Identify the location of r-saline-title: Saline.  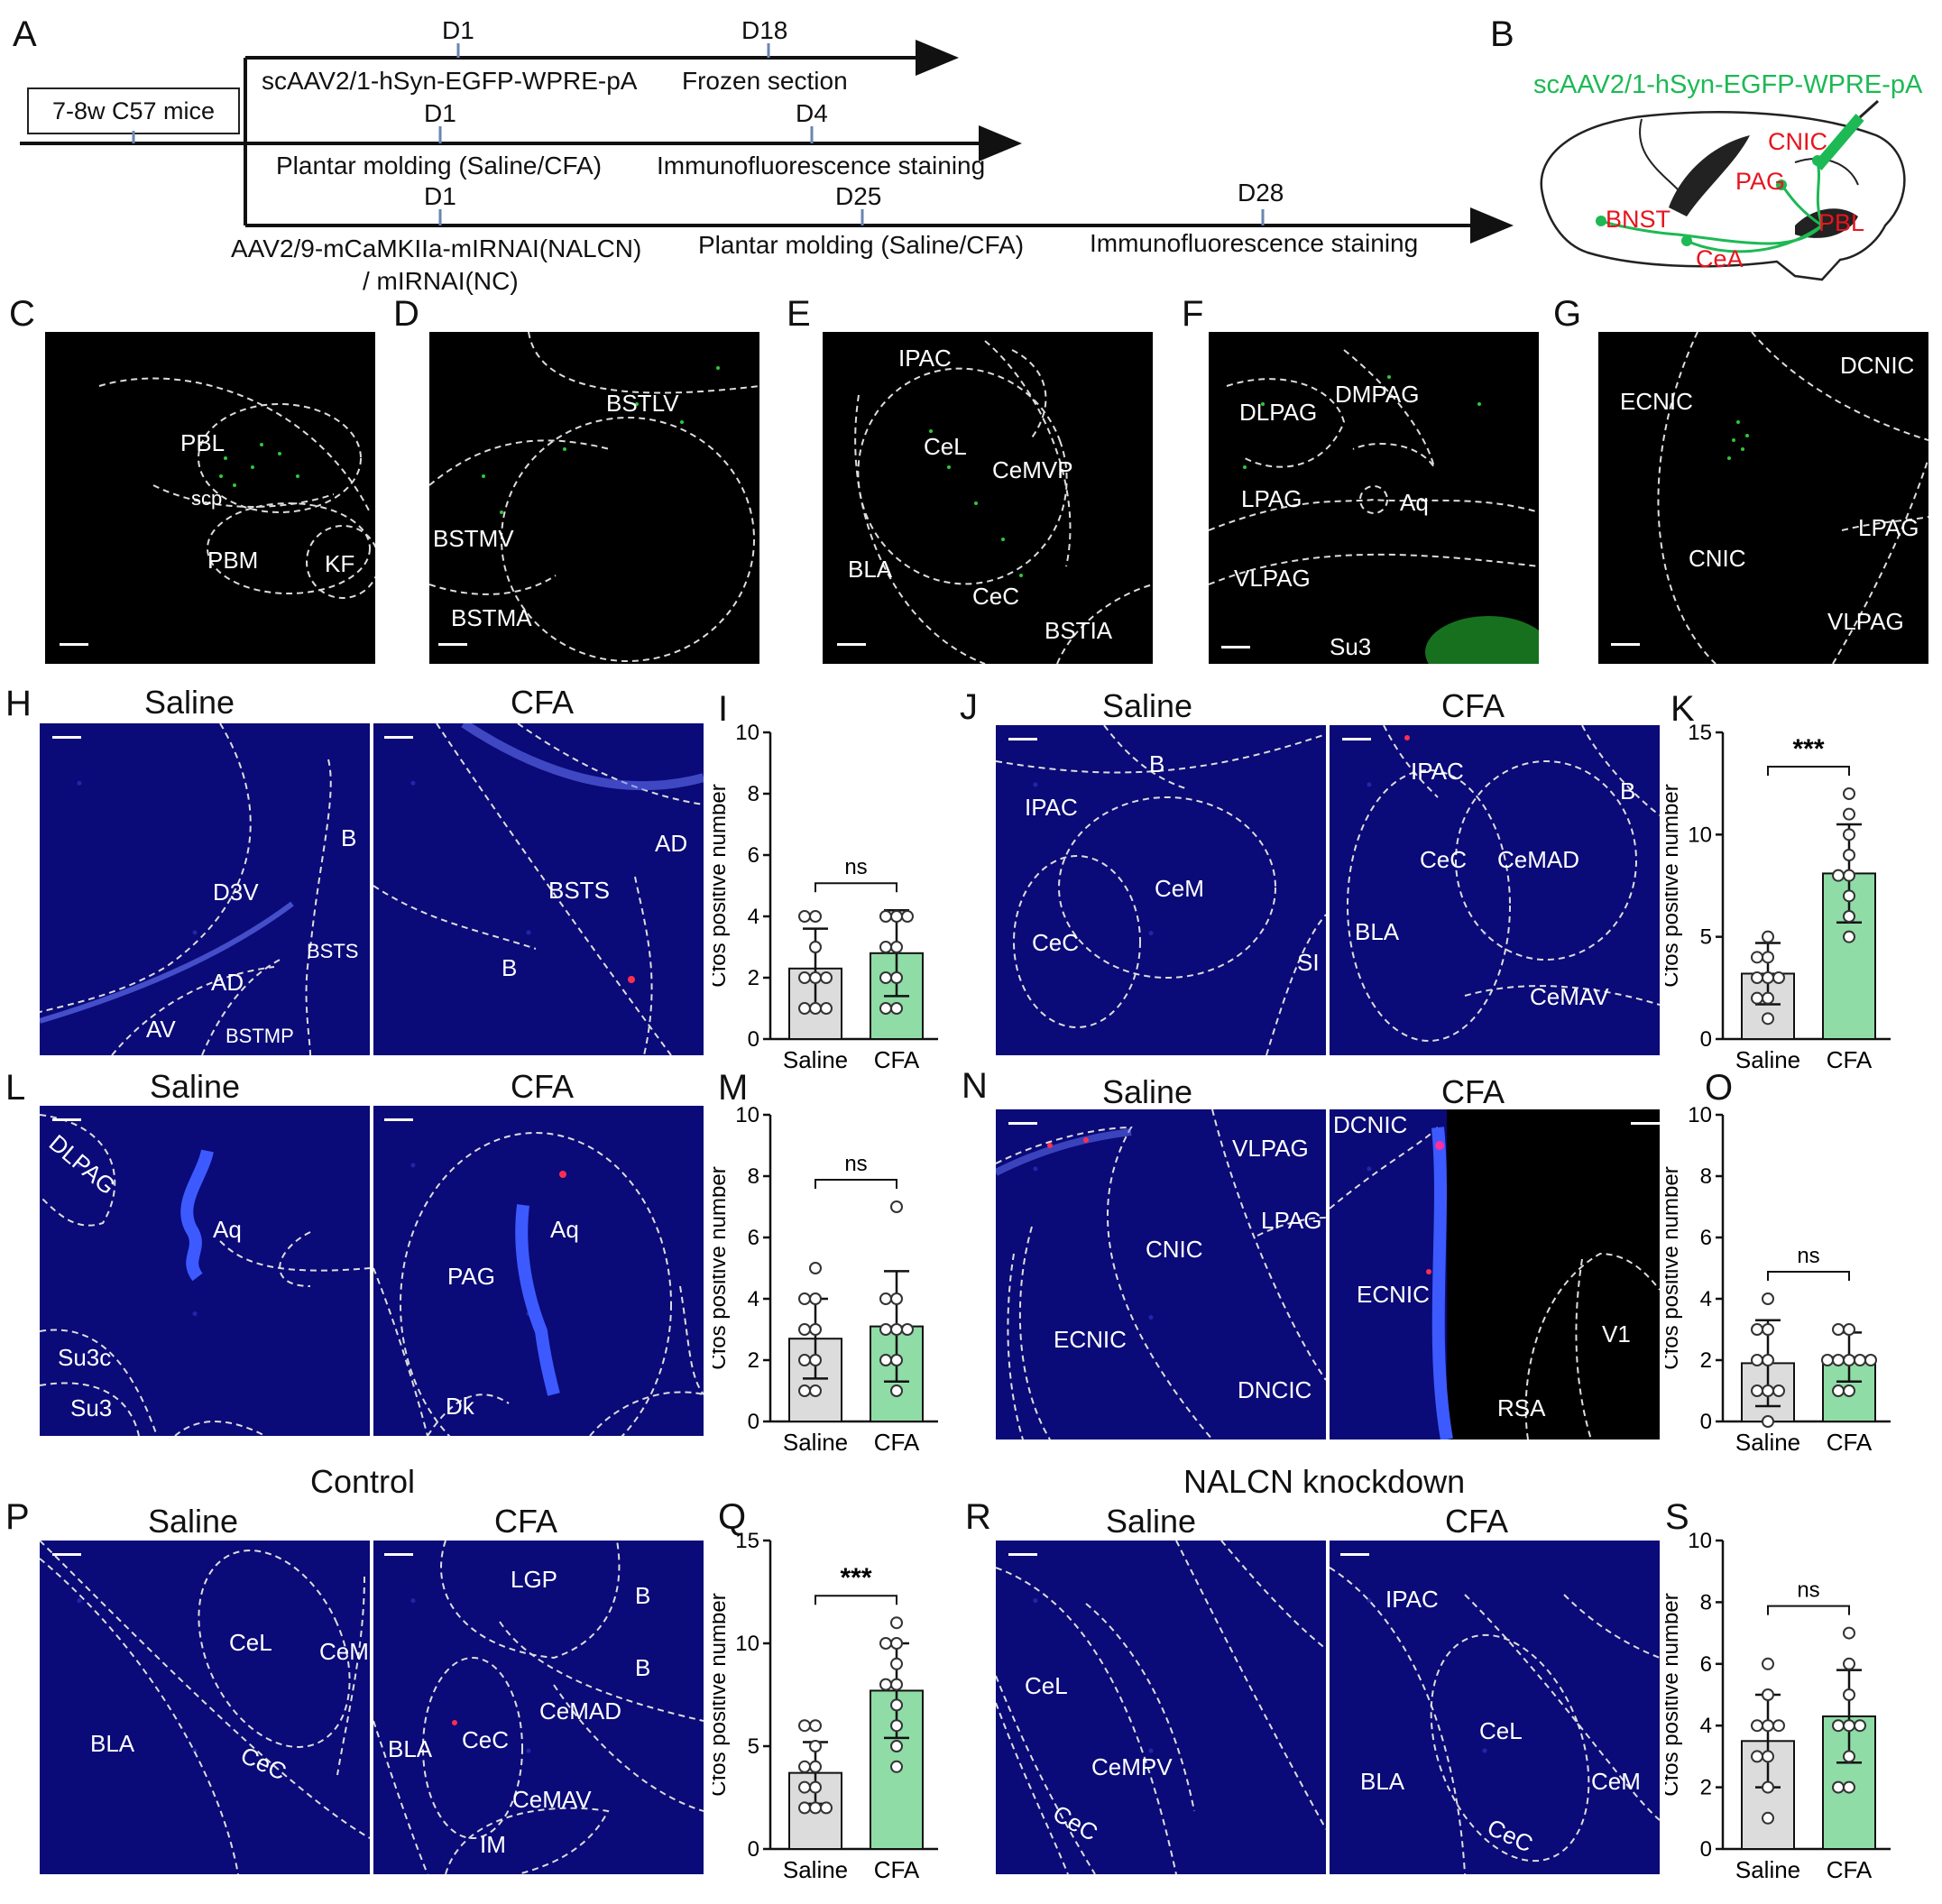
(1152, 1521).